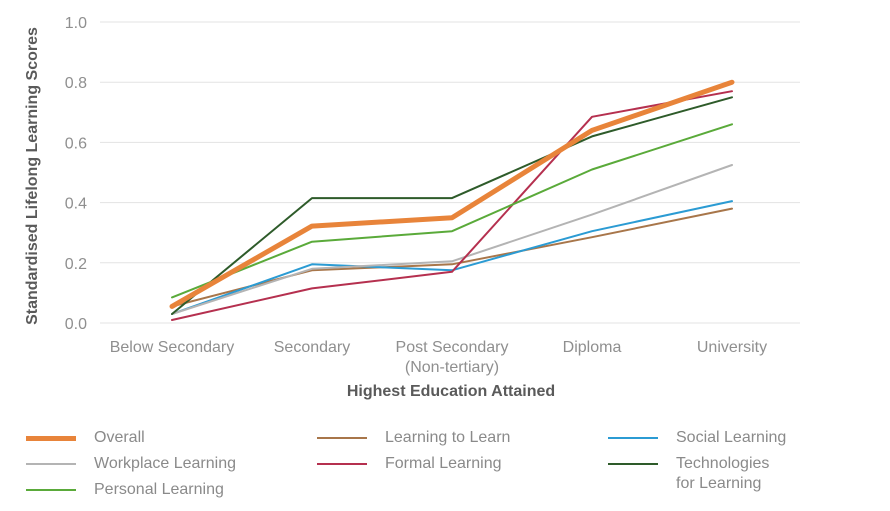 This screenshot has width=890, height=511. I want to click on x-tick-label: Diploma, so click(592, 347).